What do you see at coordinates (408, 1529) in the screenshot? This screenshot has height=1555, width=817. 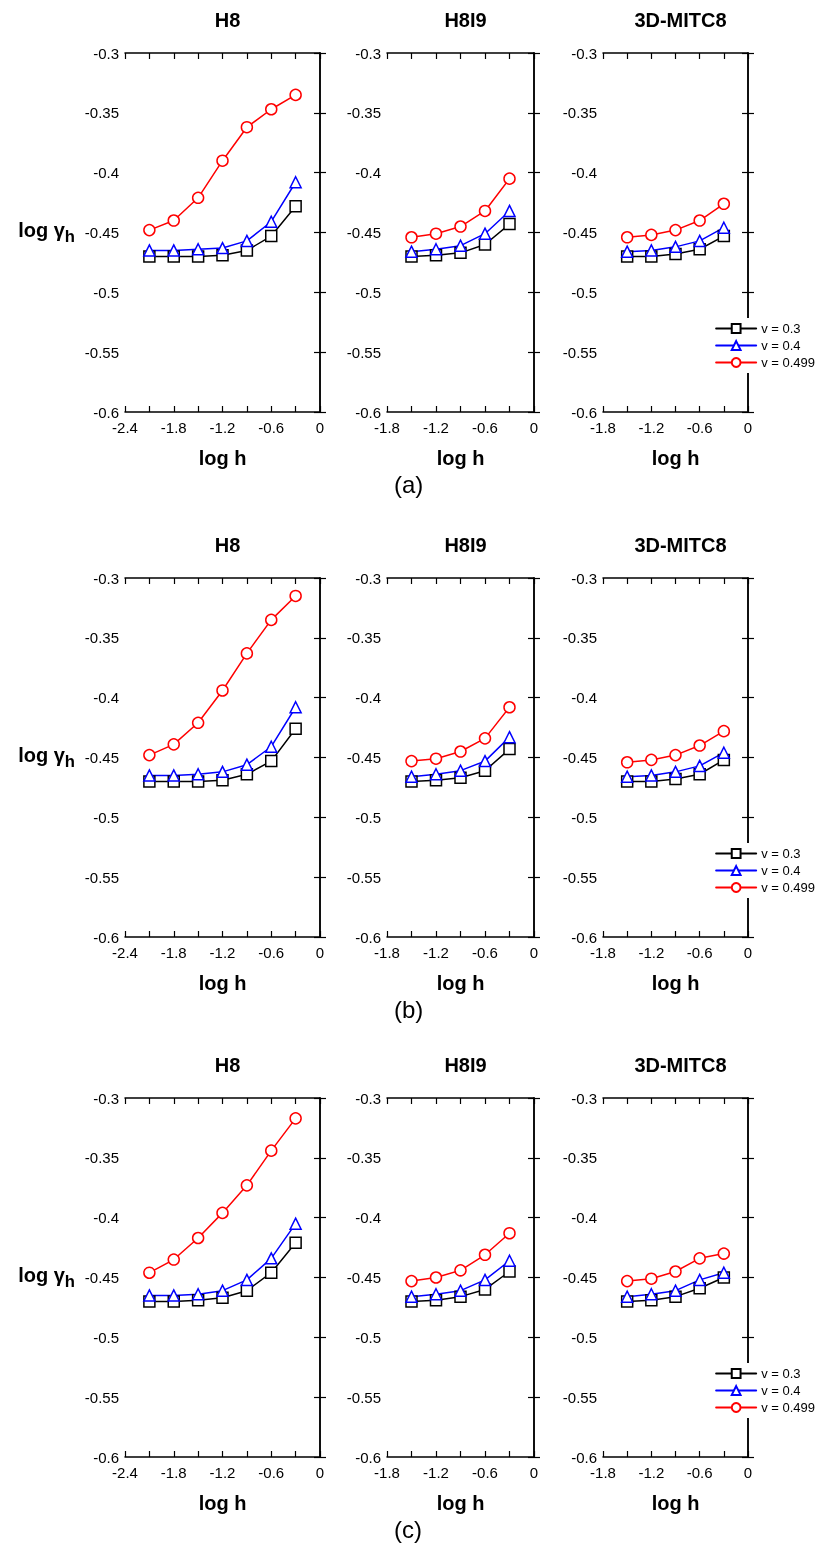 I see `text: (c)` at bounding box center [408, 1529].